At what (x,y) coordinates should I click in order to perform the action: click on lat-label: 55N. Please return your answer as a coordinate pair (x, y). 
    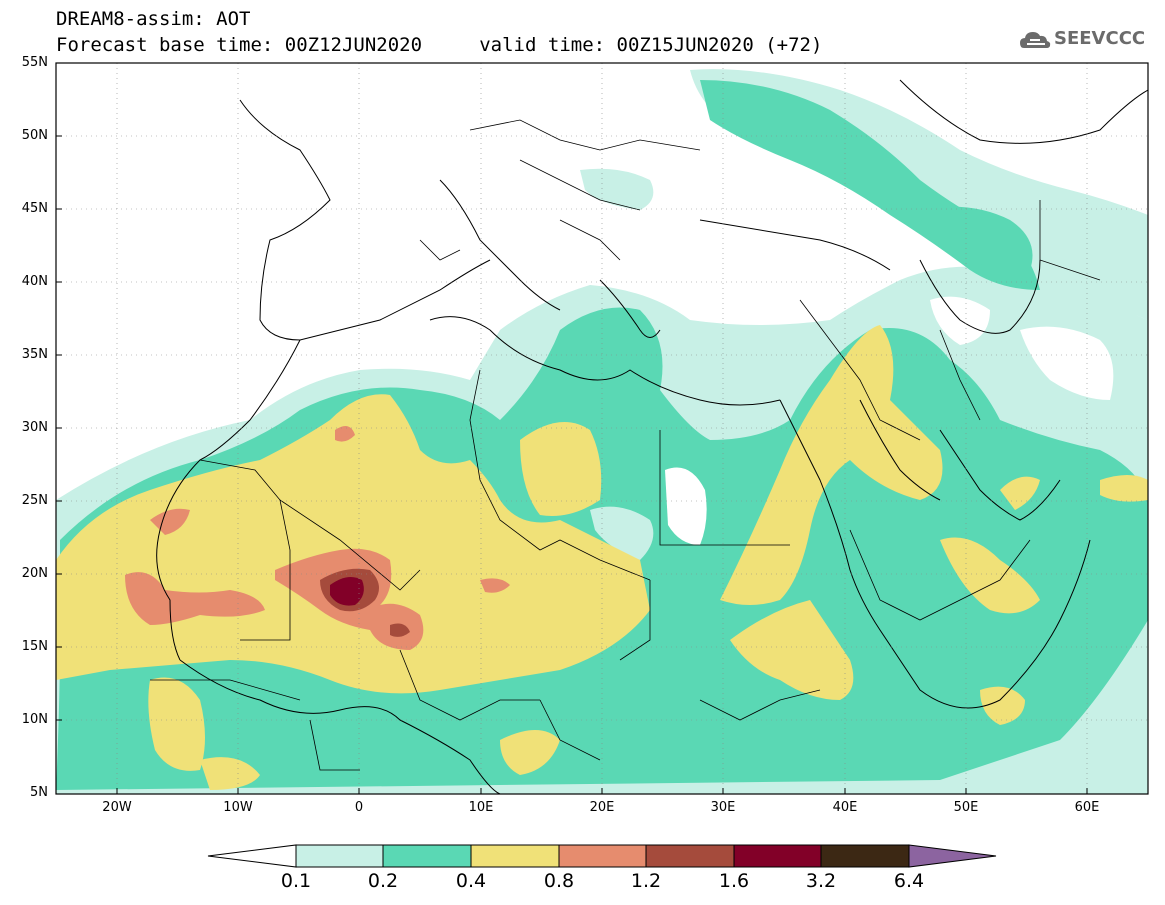
    Looking at the image, I should click on (34, 62).